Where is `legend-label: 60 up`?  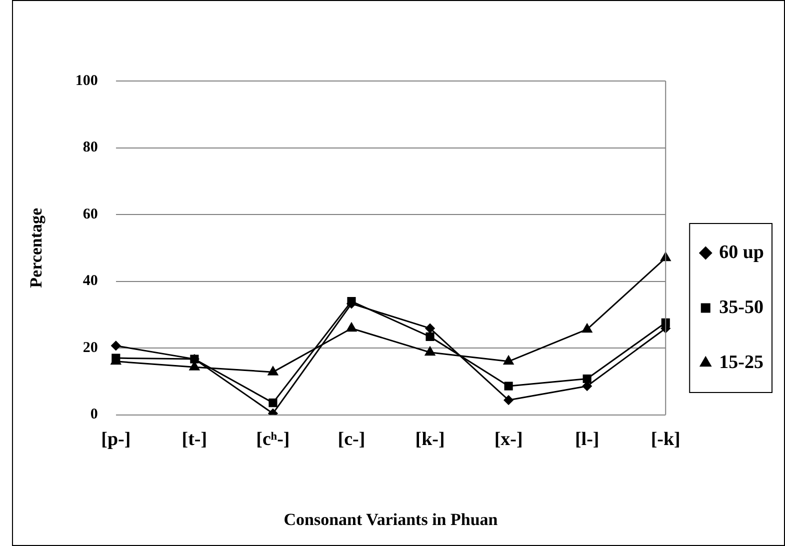 legend-label: 60 up is located at coordinates (741, 252).